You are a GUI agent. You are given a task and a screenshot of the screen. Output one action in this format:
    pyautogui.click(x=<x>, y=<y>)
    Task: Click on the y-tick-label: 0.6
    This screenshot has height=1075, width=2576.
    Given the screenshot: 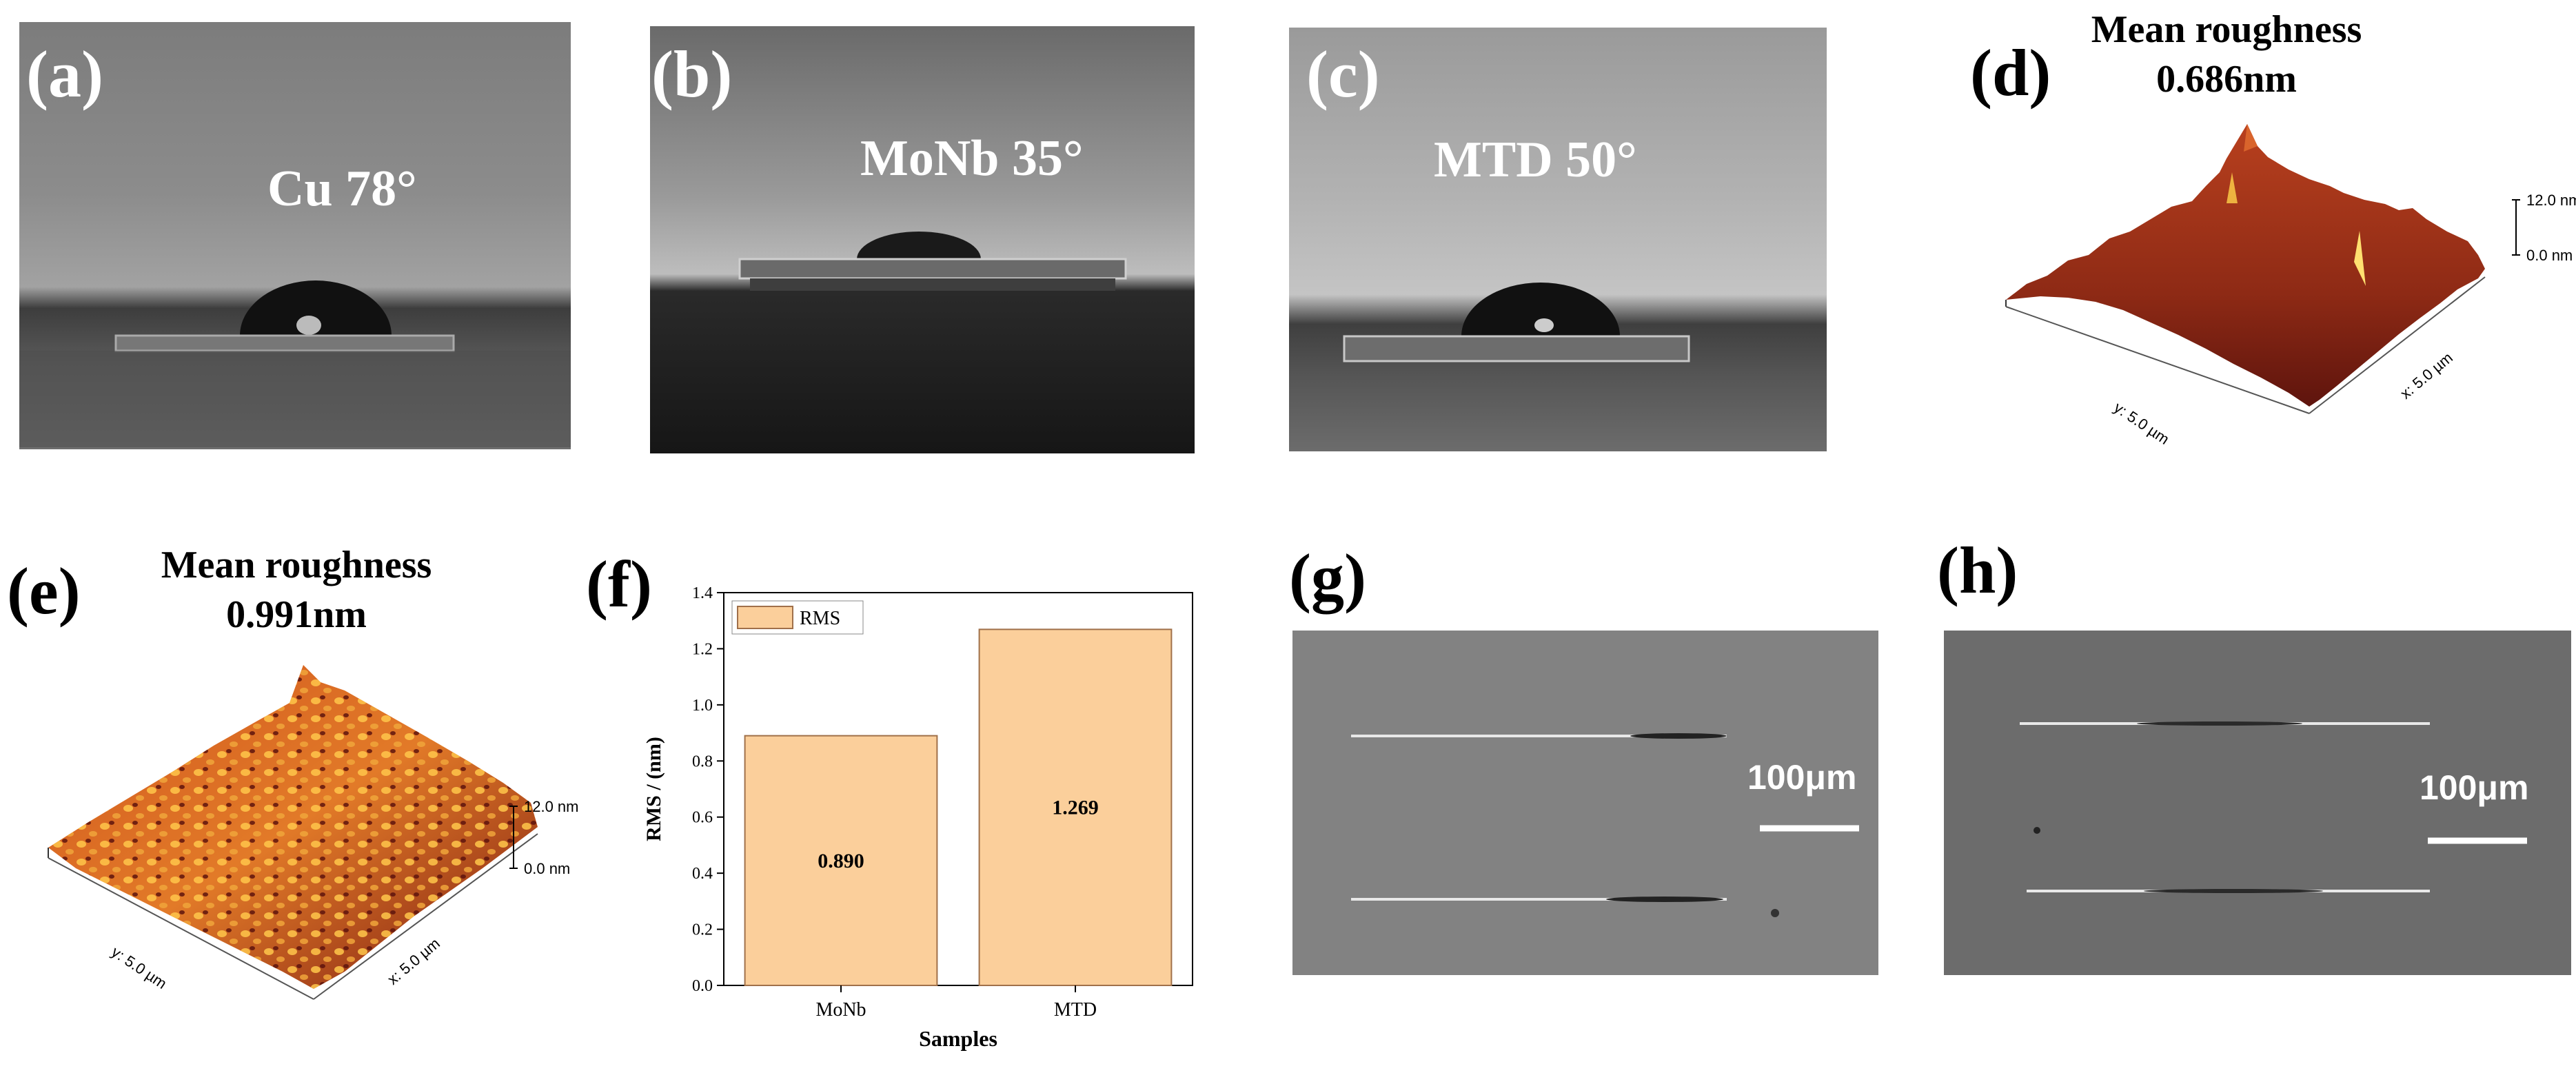 What is the action you would take?
    pyautogui.click(x=702, y=818)
    